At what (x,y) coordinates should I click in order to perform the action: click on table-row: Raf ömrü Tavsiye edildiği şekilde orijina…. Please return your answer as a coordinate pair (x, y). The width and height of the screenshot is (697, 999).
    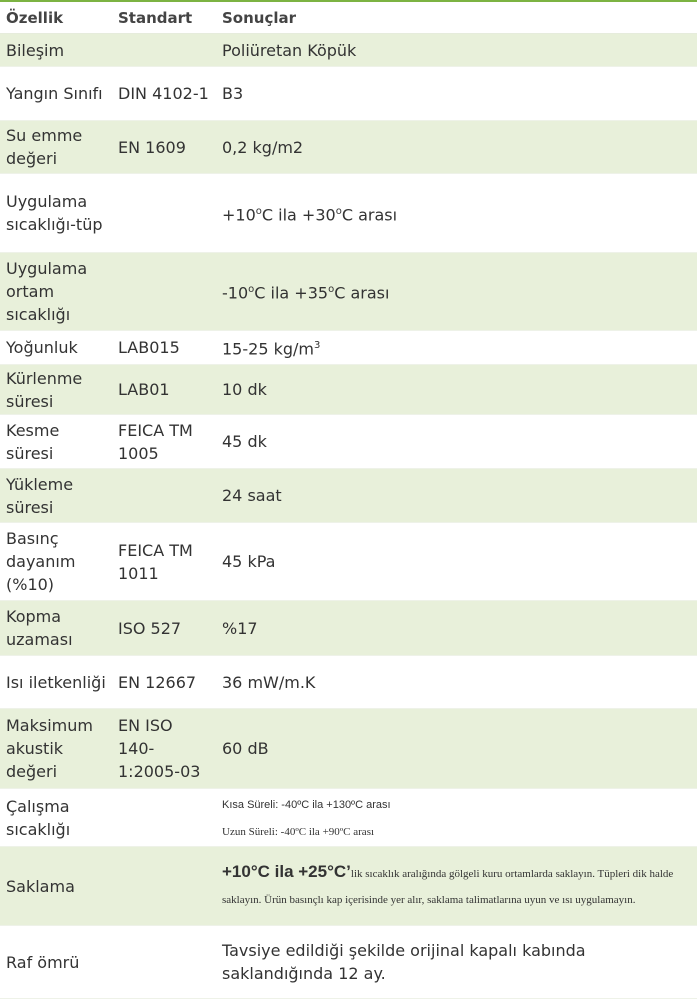
    Looking at the image, I should click on (348, 962).